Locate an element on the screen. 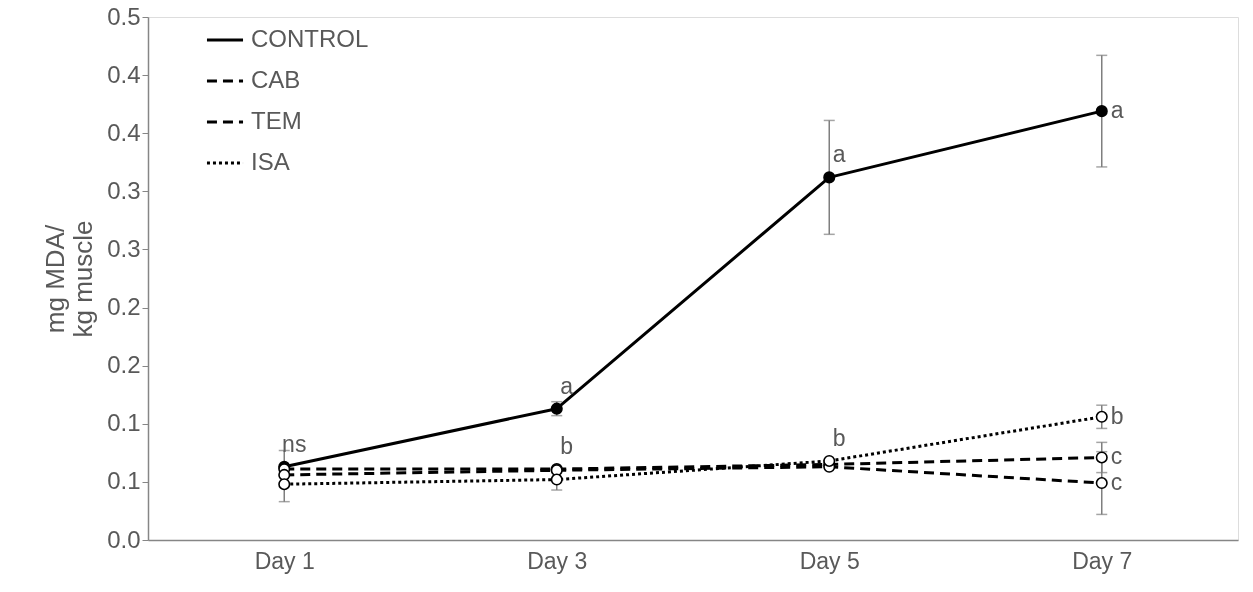  x-tick-label: Day 5 is located at coordinates (829, 560).